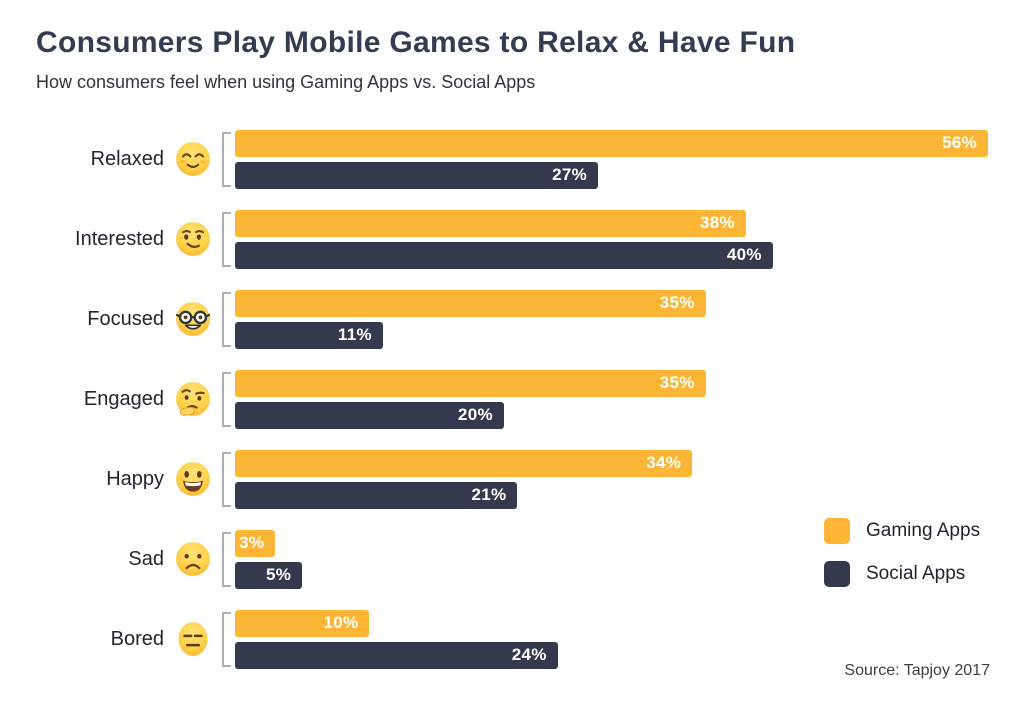  What do you see at coordinates (717, 222) in the screenshot?
I see `bar-value-label: 38%` at bounding box center [717, 222].